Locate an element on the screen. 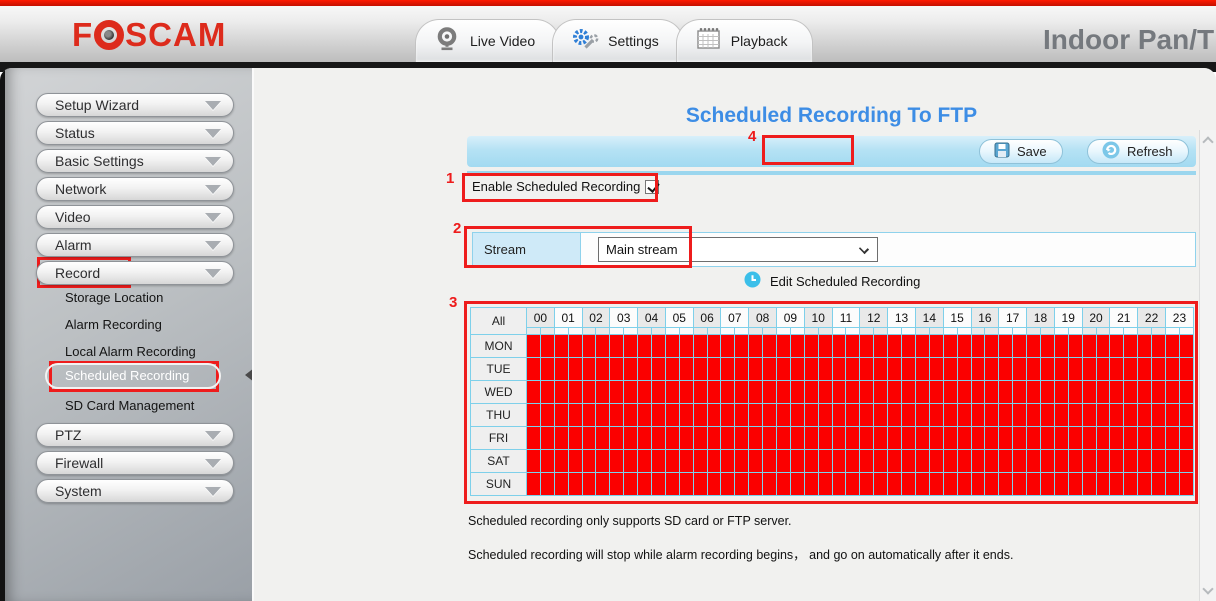  stream-select: Main stream is located at coordinates (738, 249).